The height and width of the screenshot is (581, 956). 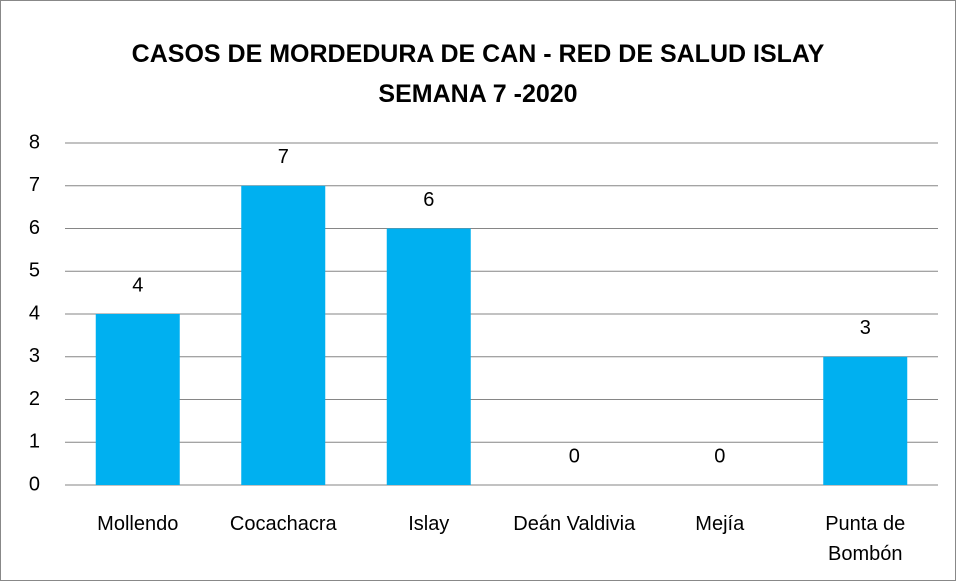 I want to click on y-tick-label: 6, so click(x=34, y=228).